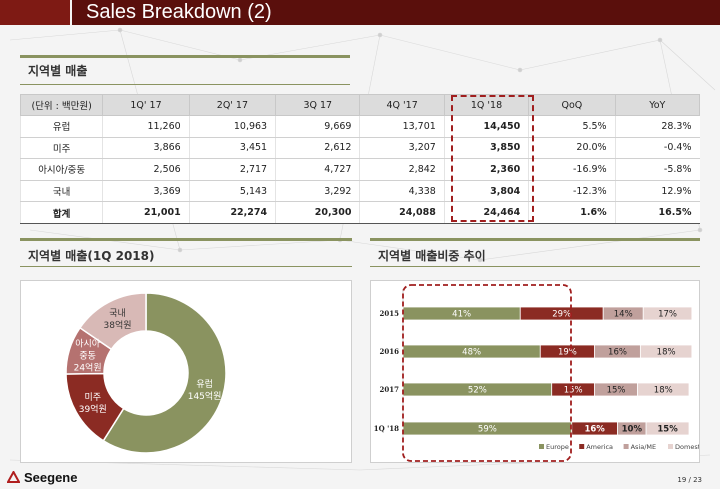 The width and height of the screenshot is (720, 489). What do you see at coordinates (567, 353) in the screenshot?
I see `bar-value-label: 19%` at bounding box center [567, 353].